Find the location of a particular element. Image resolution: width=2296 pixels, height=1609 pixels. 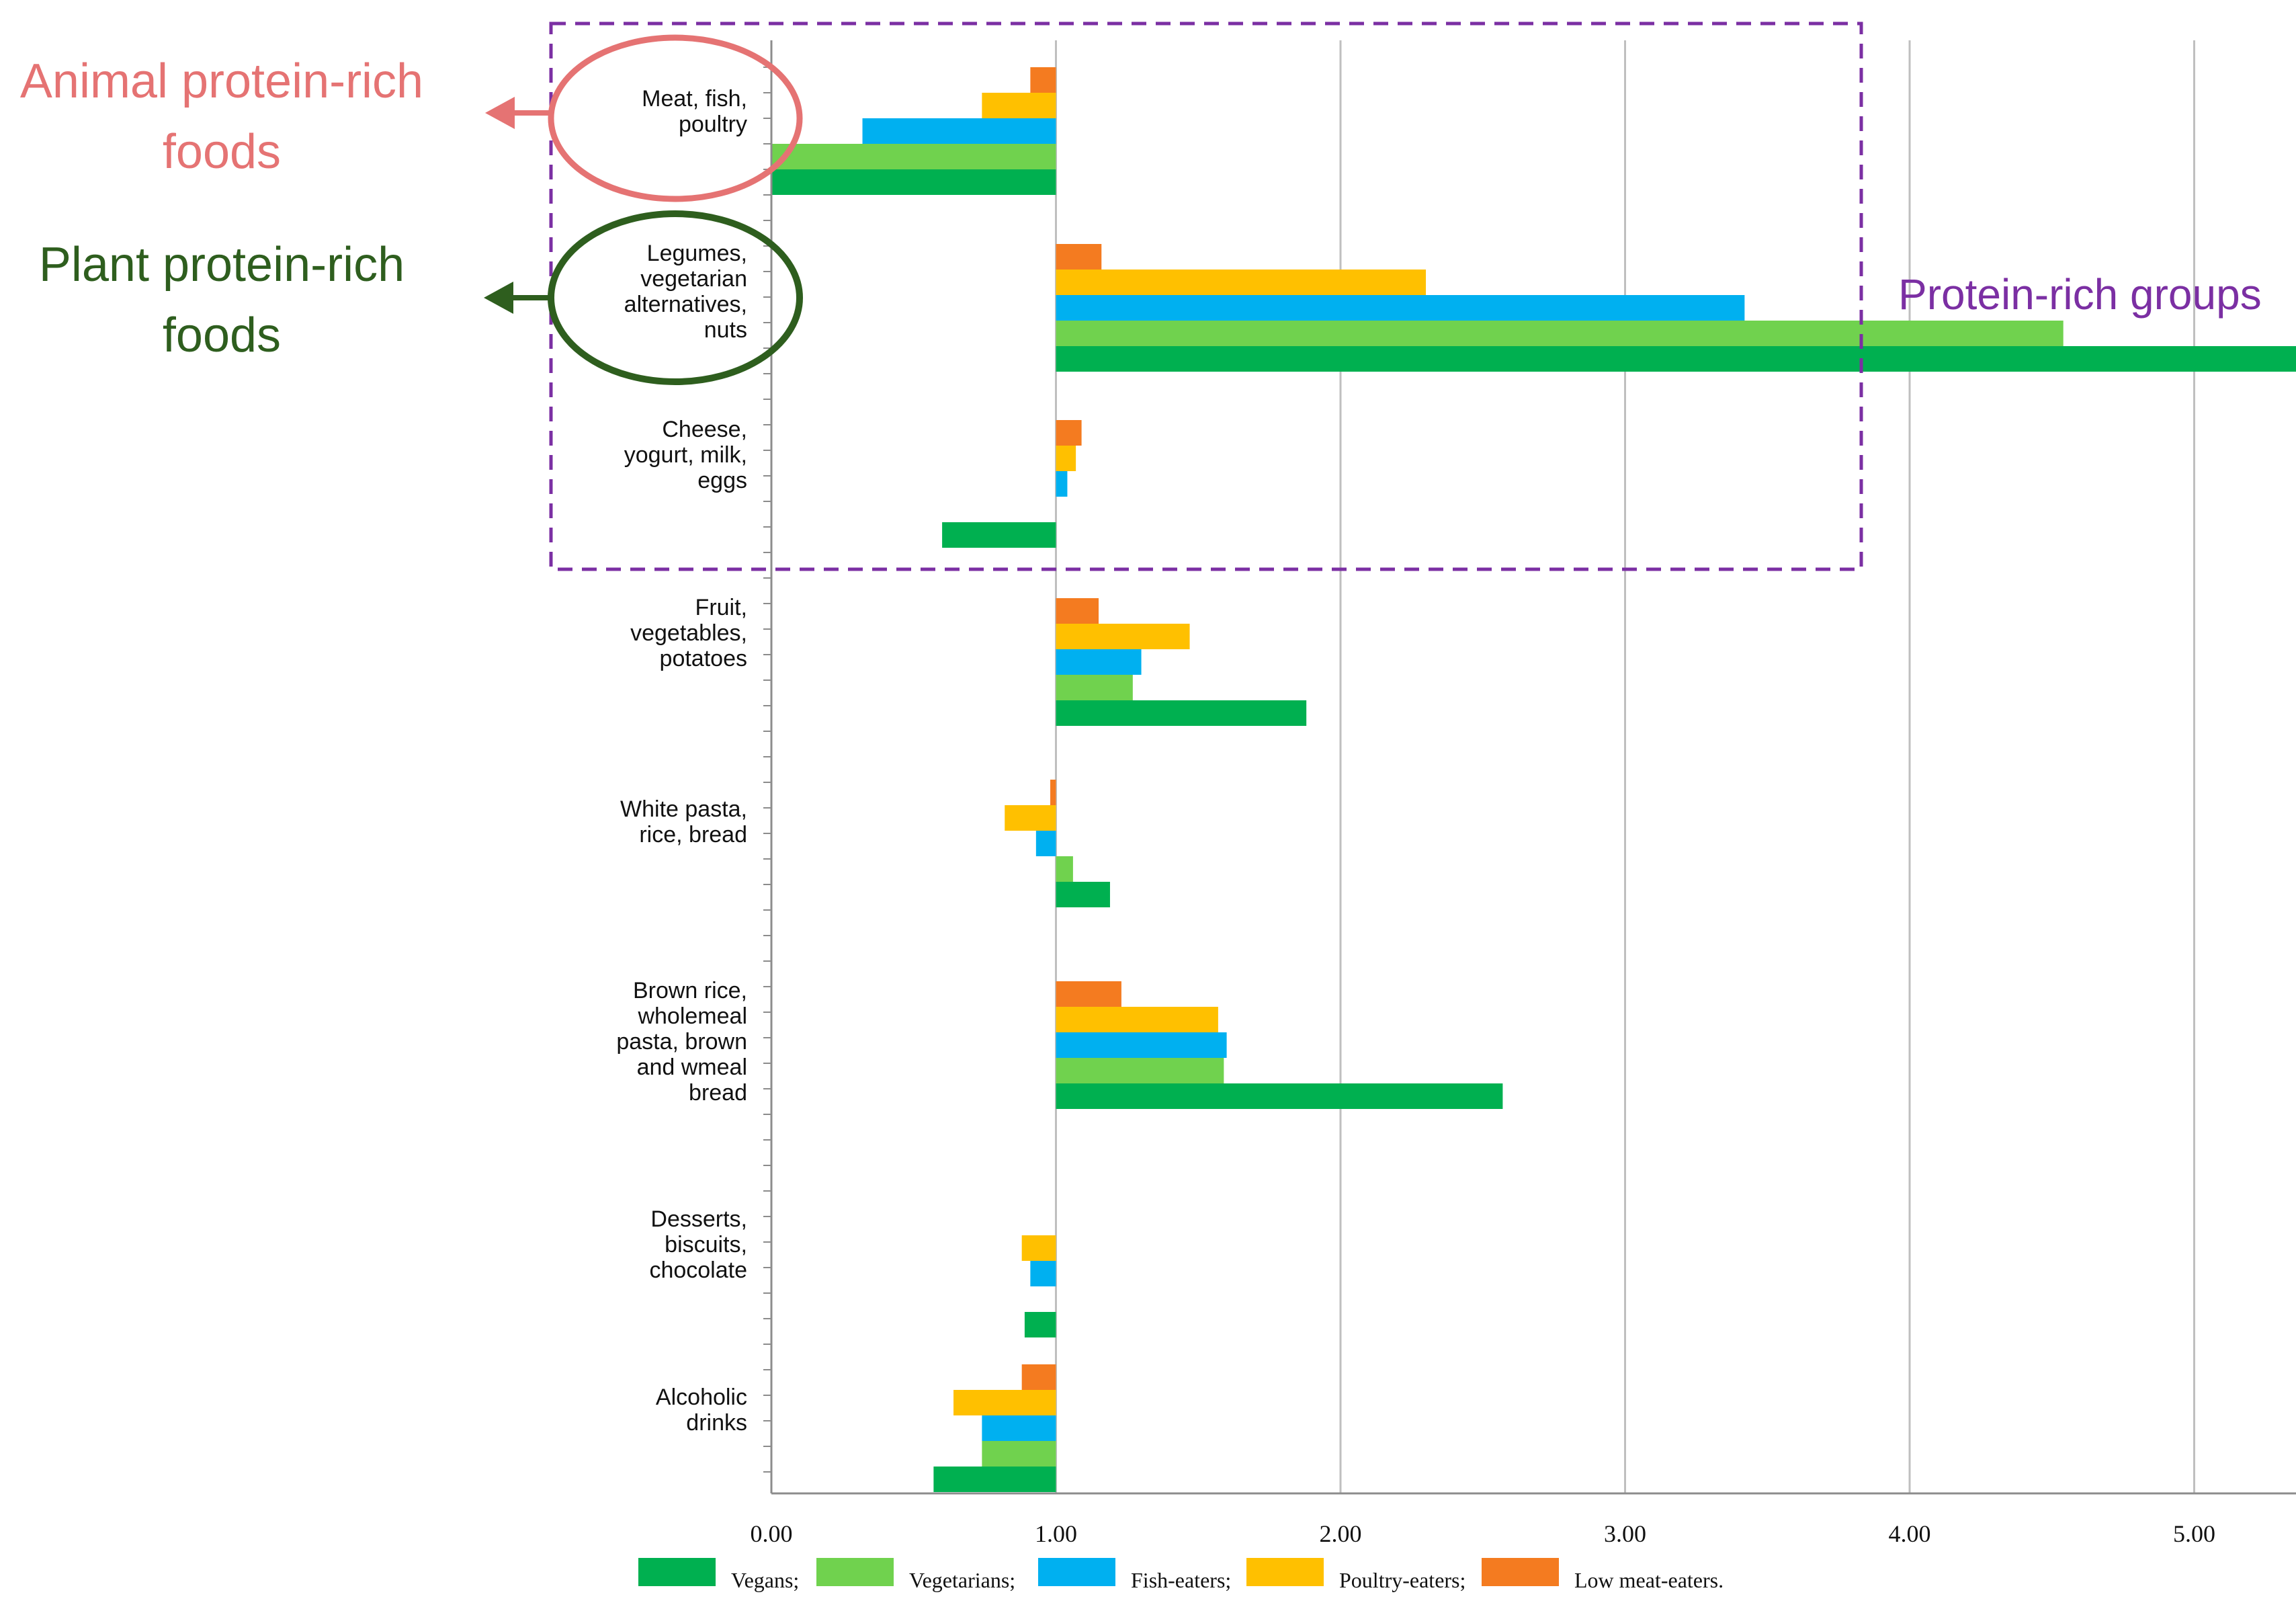

legend-swatch-fish-eaters is located at coordinates (1077, 1572).